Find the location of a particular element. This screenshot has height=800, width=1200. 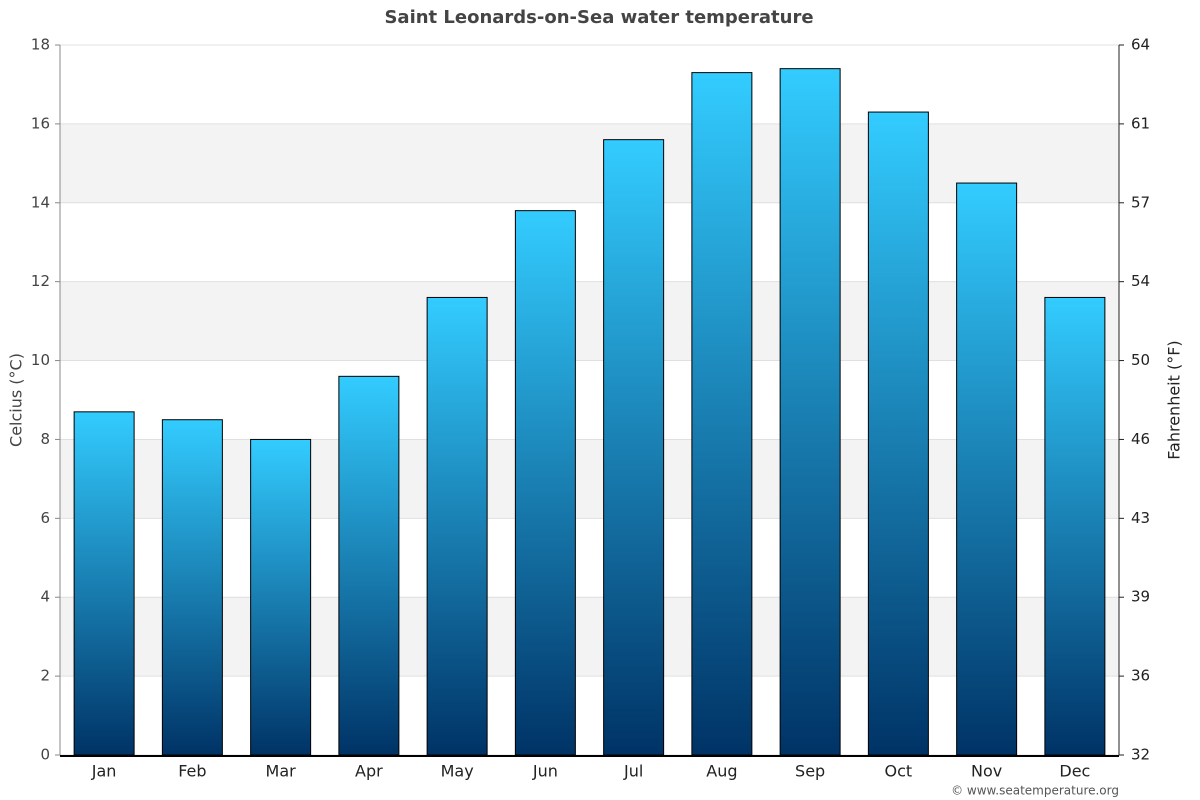

x-tick-label: Sep is located at coordinates (810, 771).